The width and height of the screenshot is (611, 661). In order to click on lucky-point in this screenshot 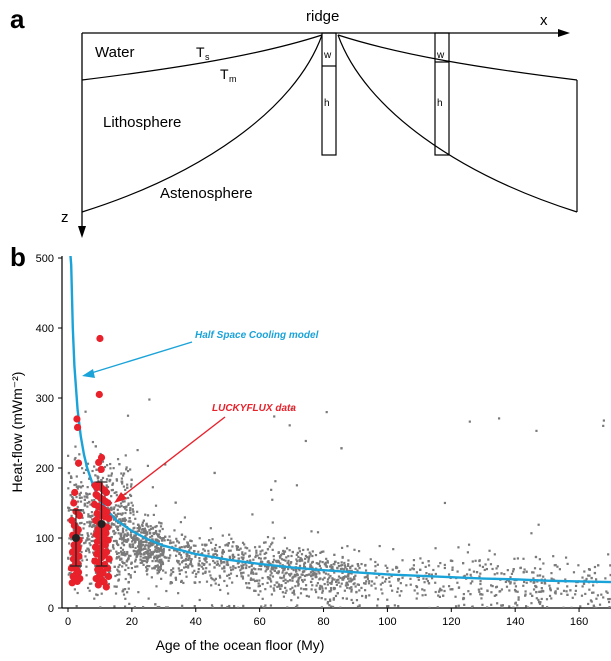, I will do `click(99, 462)`.